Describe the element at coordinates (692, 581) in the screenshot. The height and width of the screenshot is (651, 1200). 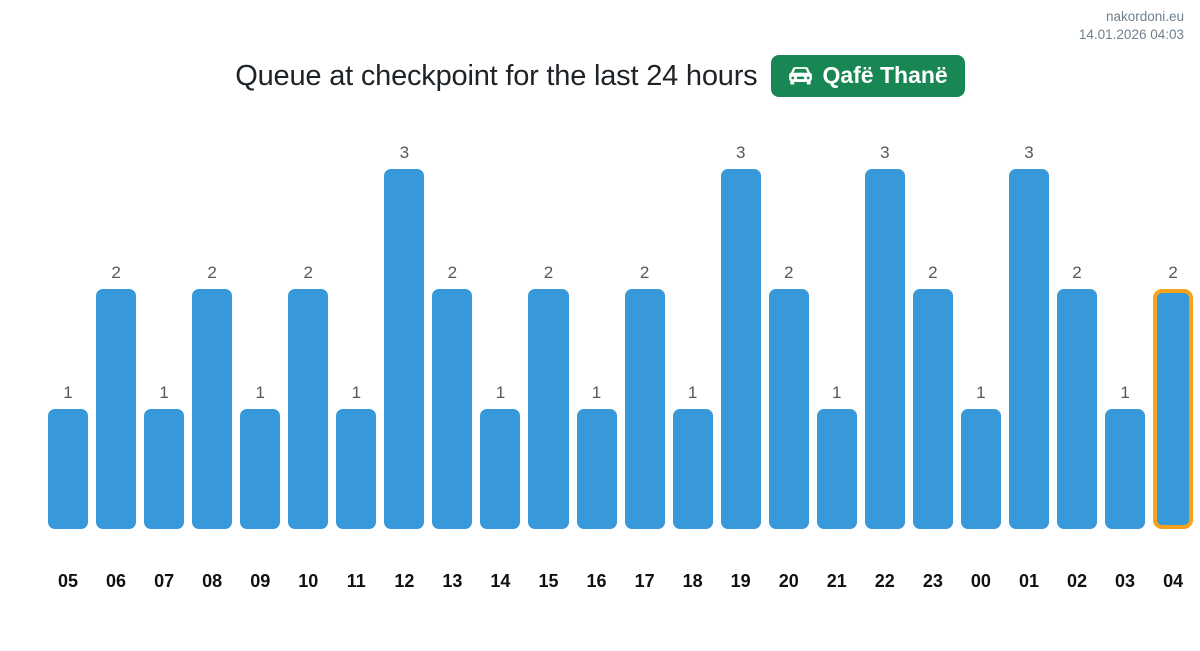
I see `x-tick-18: 18` at that location.